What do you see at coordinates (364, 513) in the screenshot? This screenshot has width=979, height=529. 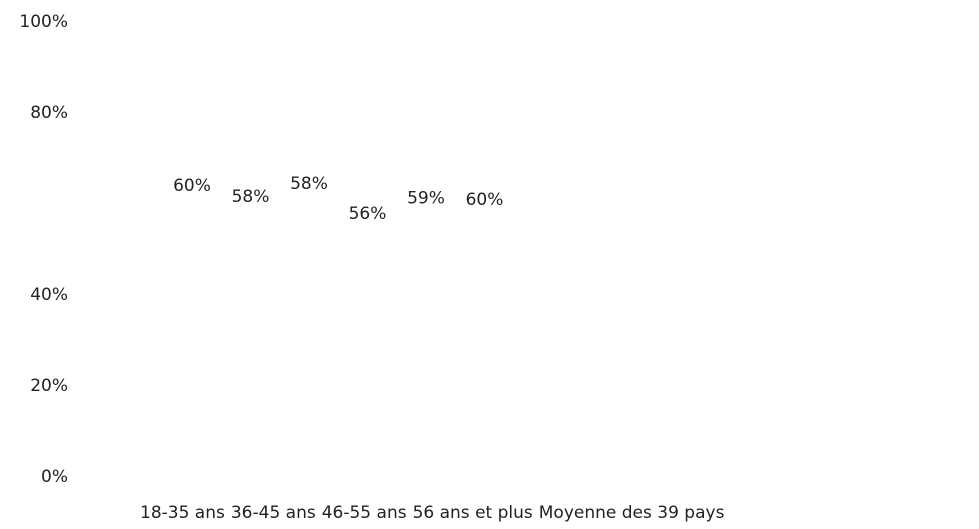 I see `x-tick-label: 46-55 ans` at bounding box center [364, 513].